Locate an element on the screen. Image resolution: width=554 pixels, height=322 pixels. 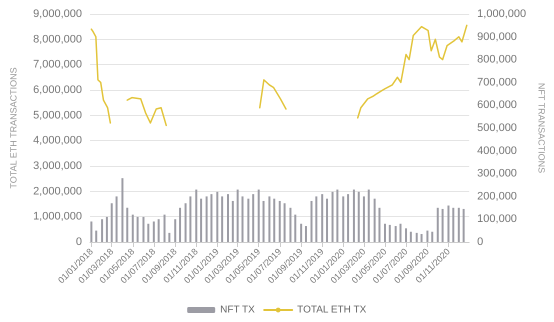
y-tick-label: 9,000,000 is located at coordinates (57, 14).